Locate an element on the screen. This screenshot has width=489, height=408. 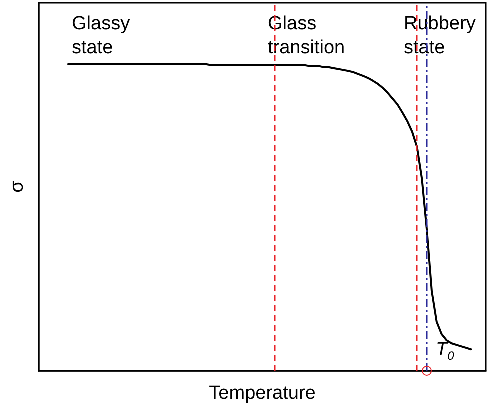
x-axis-title: Temperature is located at coordinates (262, 393).